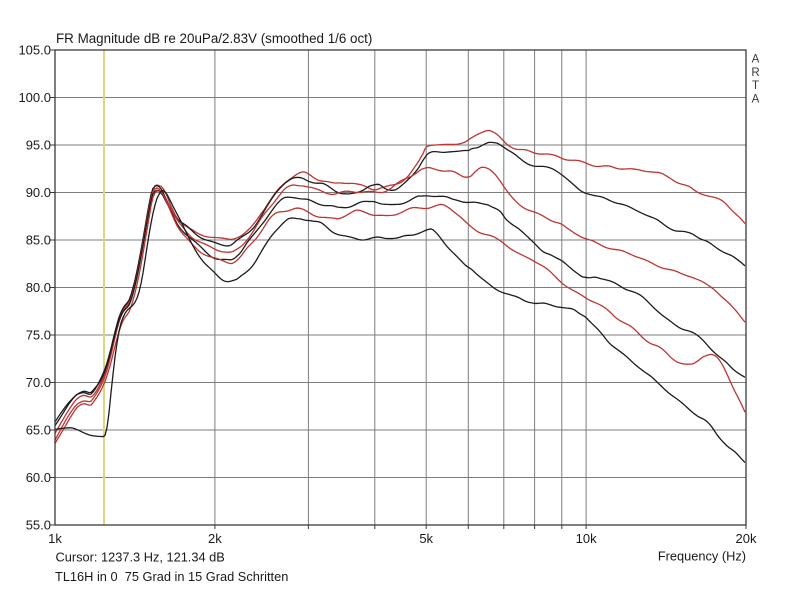 The image size is (800, 605). What do you see at coordinates (586, 538) in the screenshot?
I see `svg-text: 10k` at bounding box center [586, 538].